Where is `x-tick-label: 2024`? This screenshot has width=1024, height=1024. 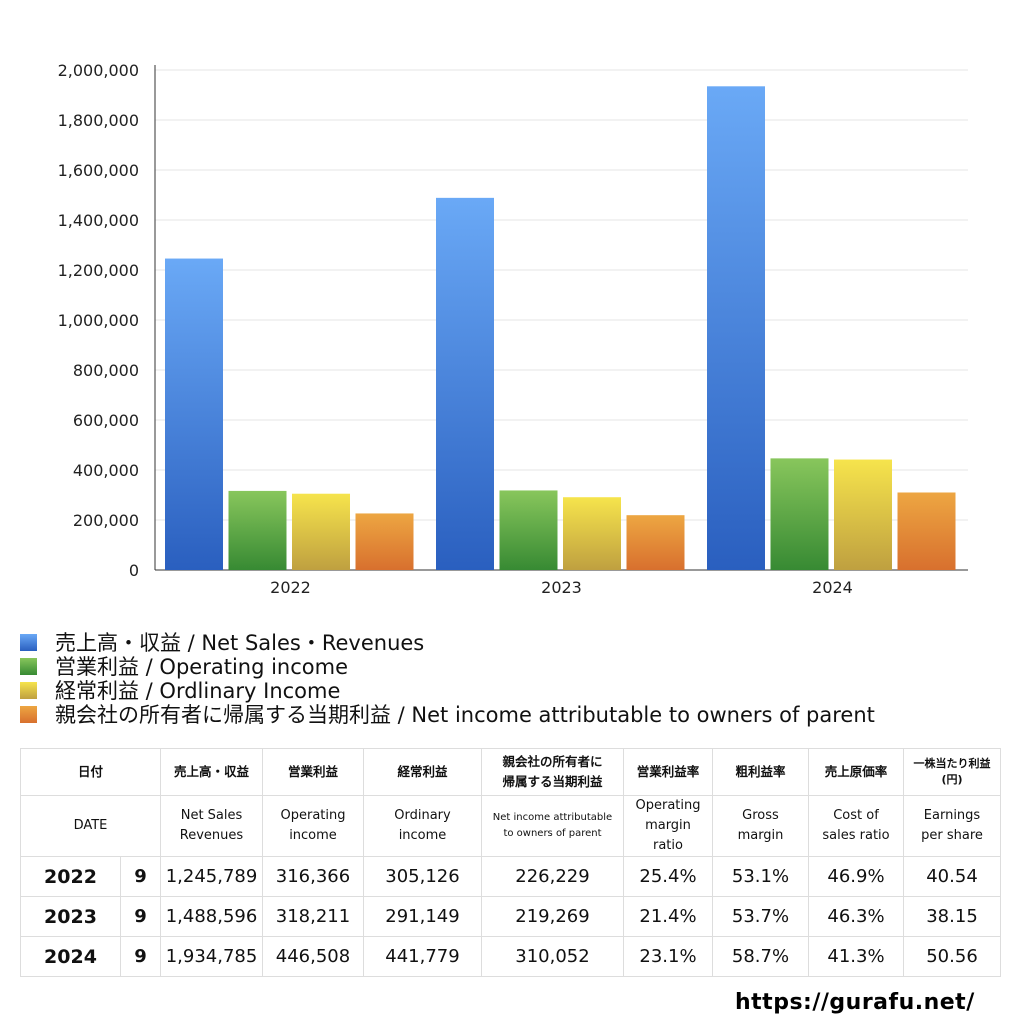
x-tick-label: 2024 is located at coordinates (832, 587).